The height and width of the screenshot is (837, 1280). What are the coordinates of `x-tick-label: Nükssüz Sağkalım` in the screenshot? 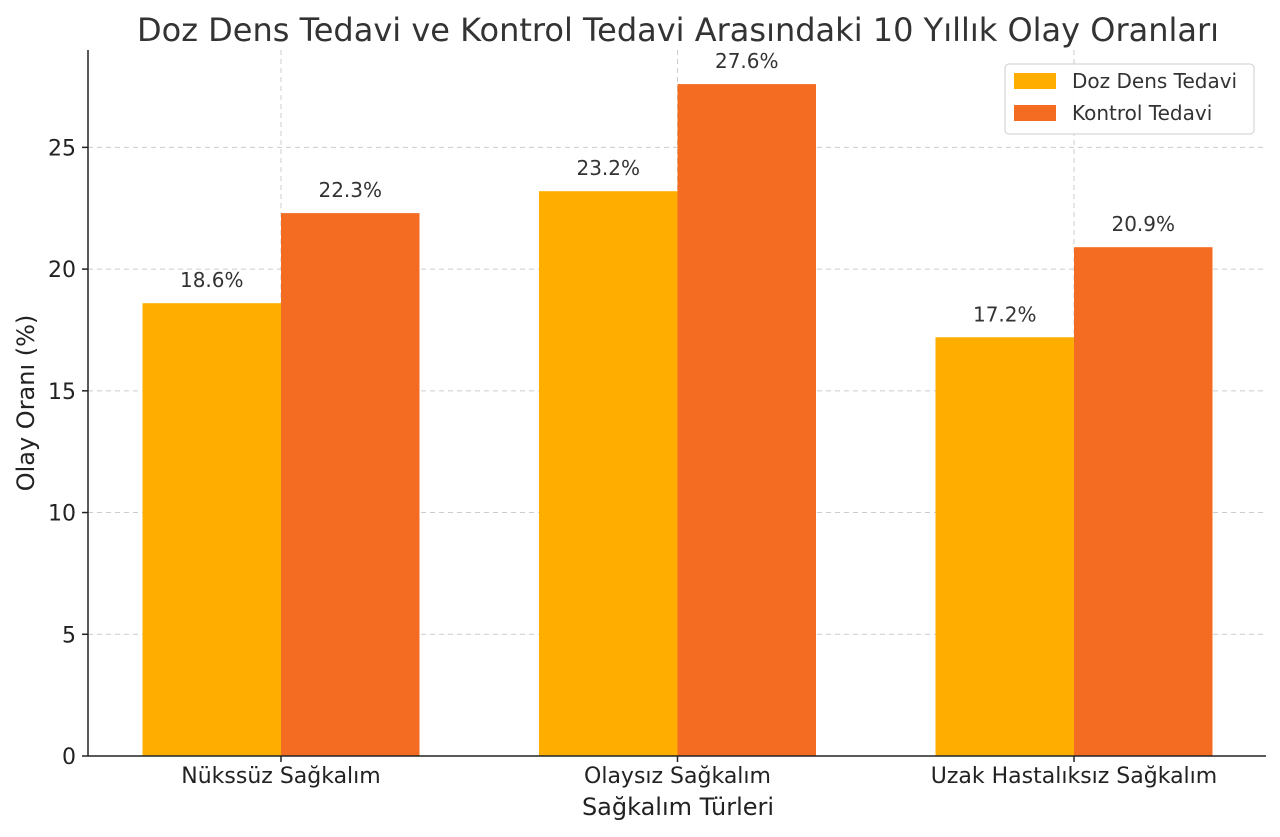 It's located at (280, 776).